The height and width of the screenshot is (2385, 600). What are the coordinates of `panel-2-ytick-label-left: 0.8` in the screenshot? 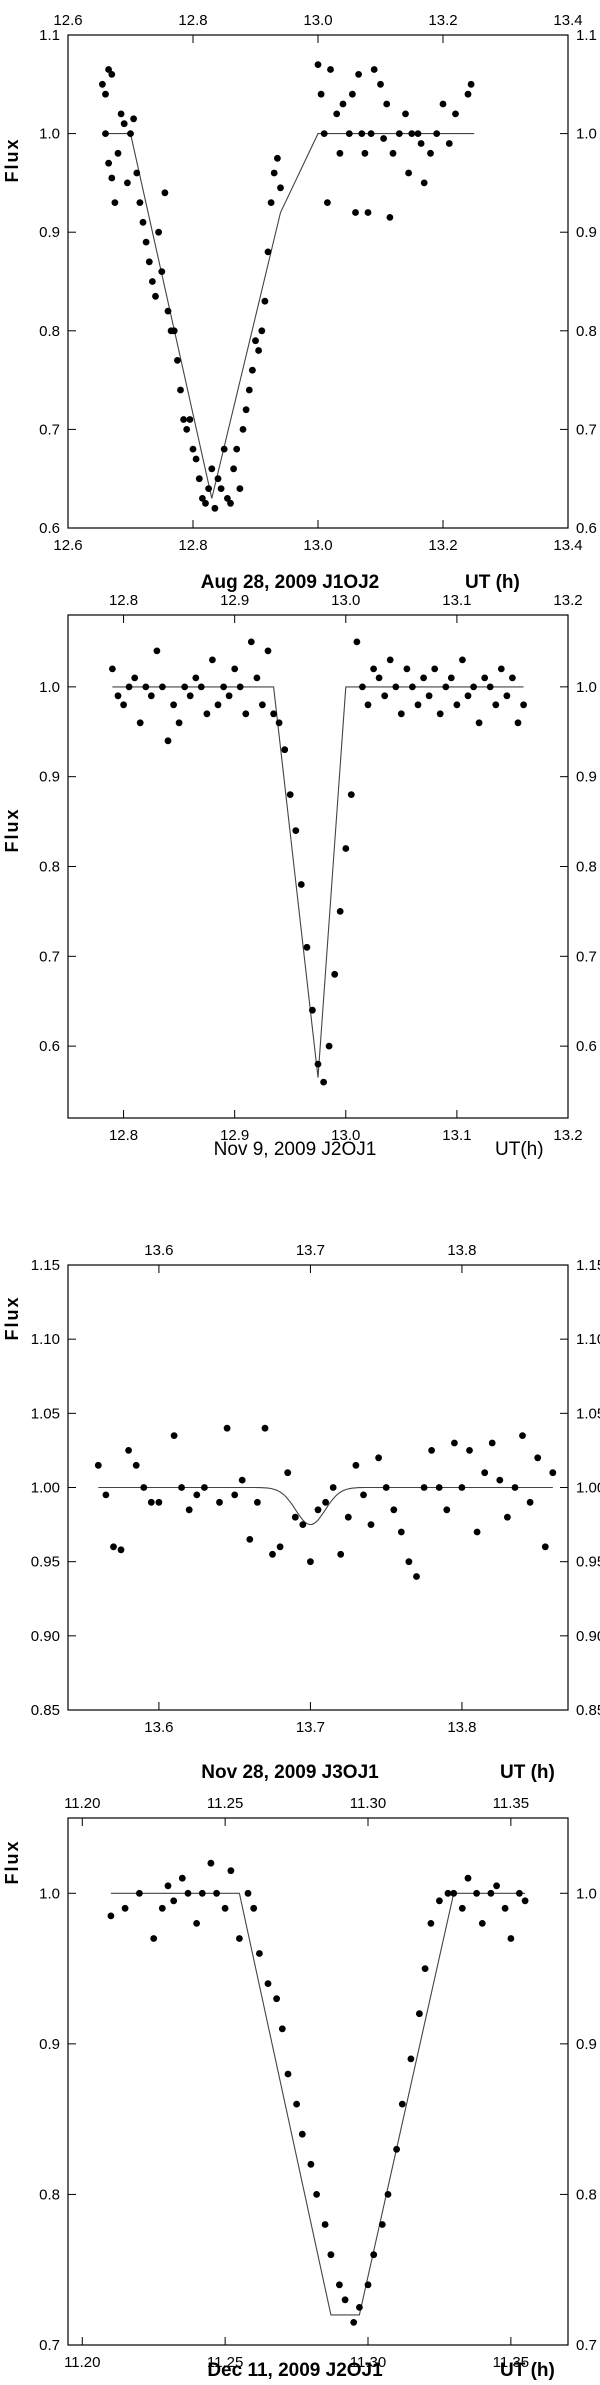 It's located at (49, 867).